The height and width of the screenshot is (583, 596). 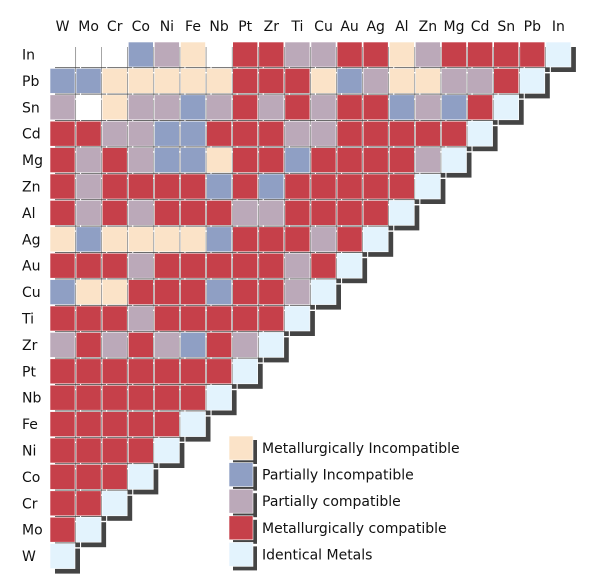 What do you see at coordinates (193, 345) in the screenshot?
I see `cell-zr-fe: Zr / Fe: Partially Incompatible` at bounding box center [193, 345].